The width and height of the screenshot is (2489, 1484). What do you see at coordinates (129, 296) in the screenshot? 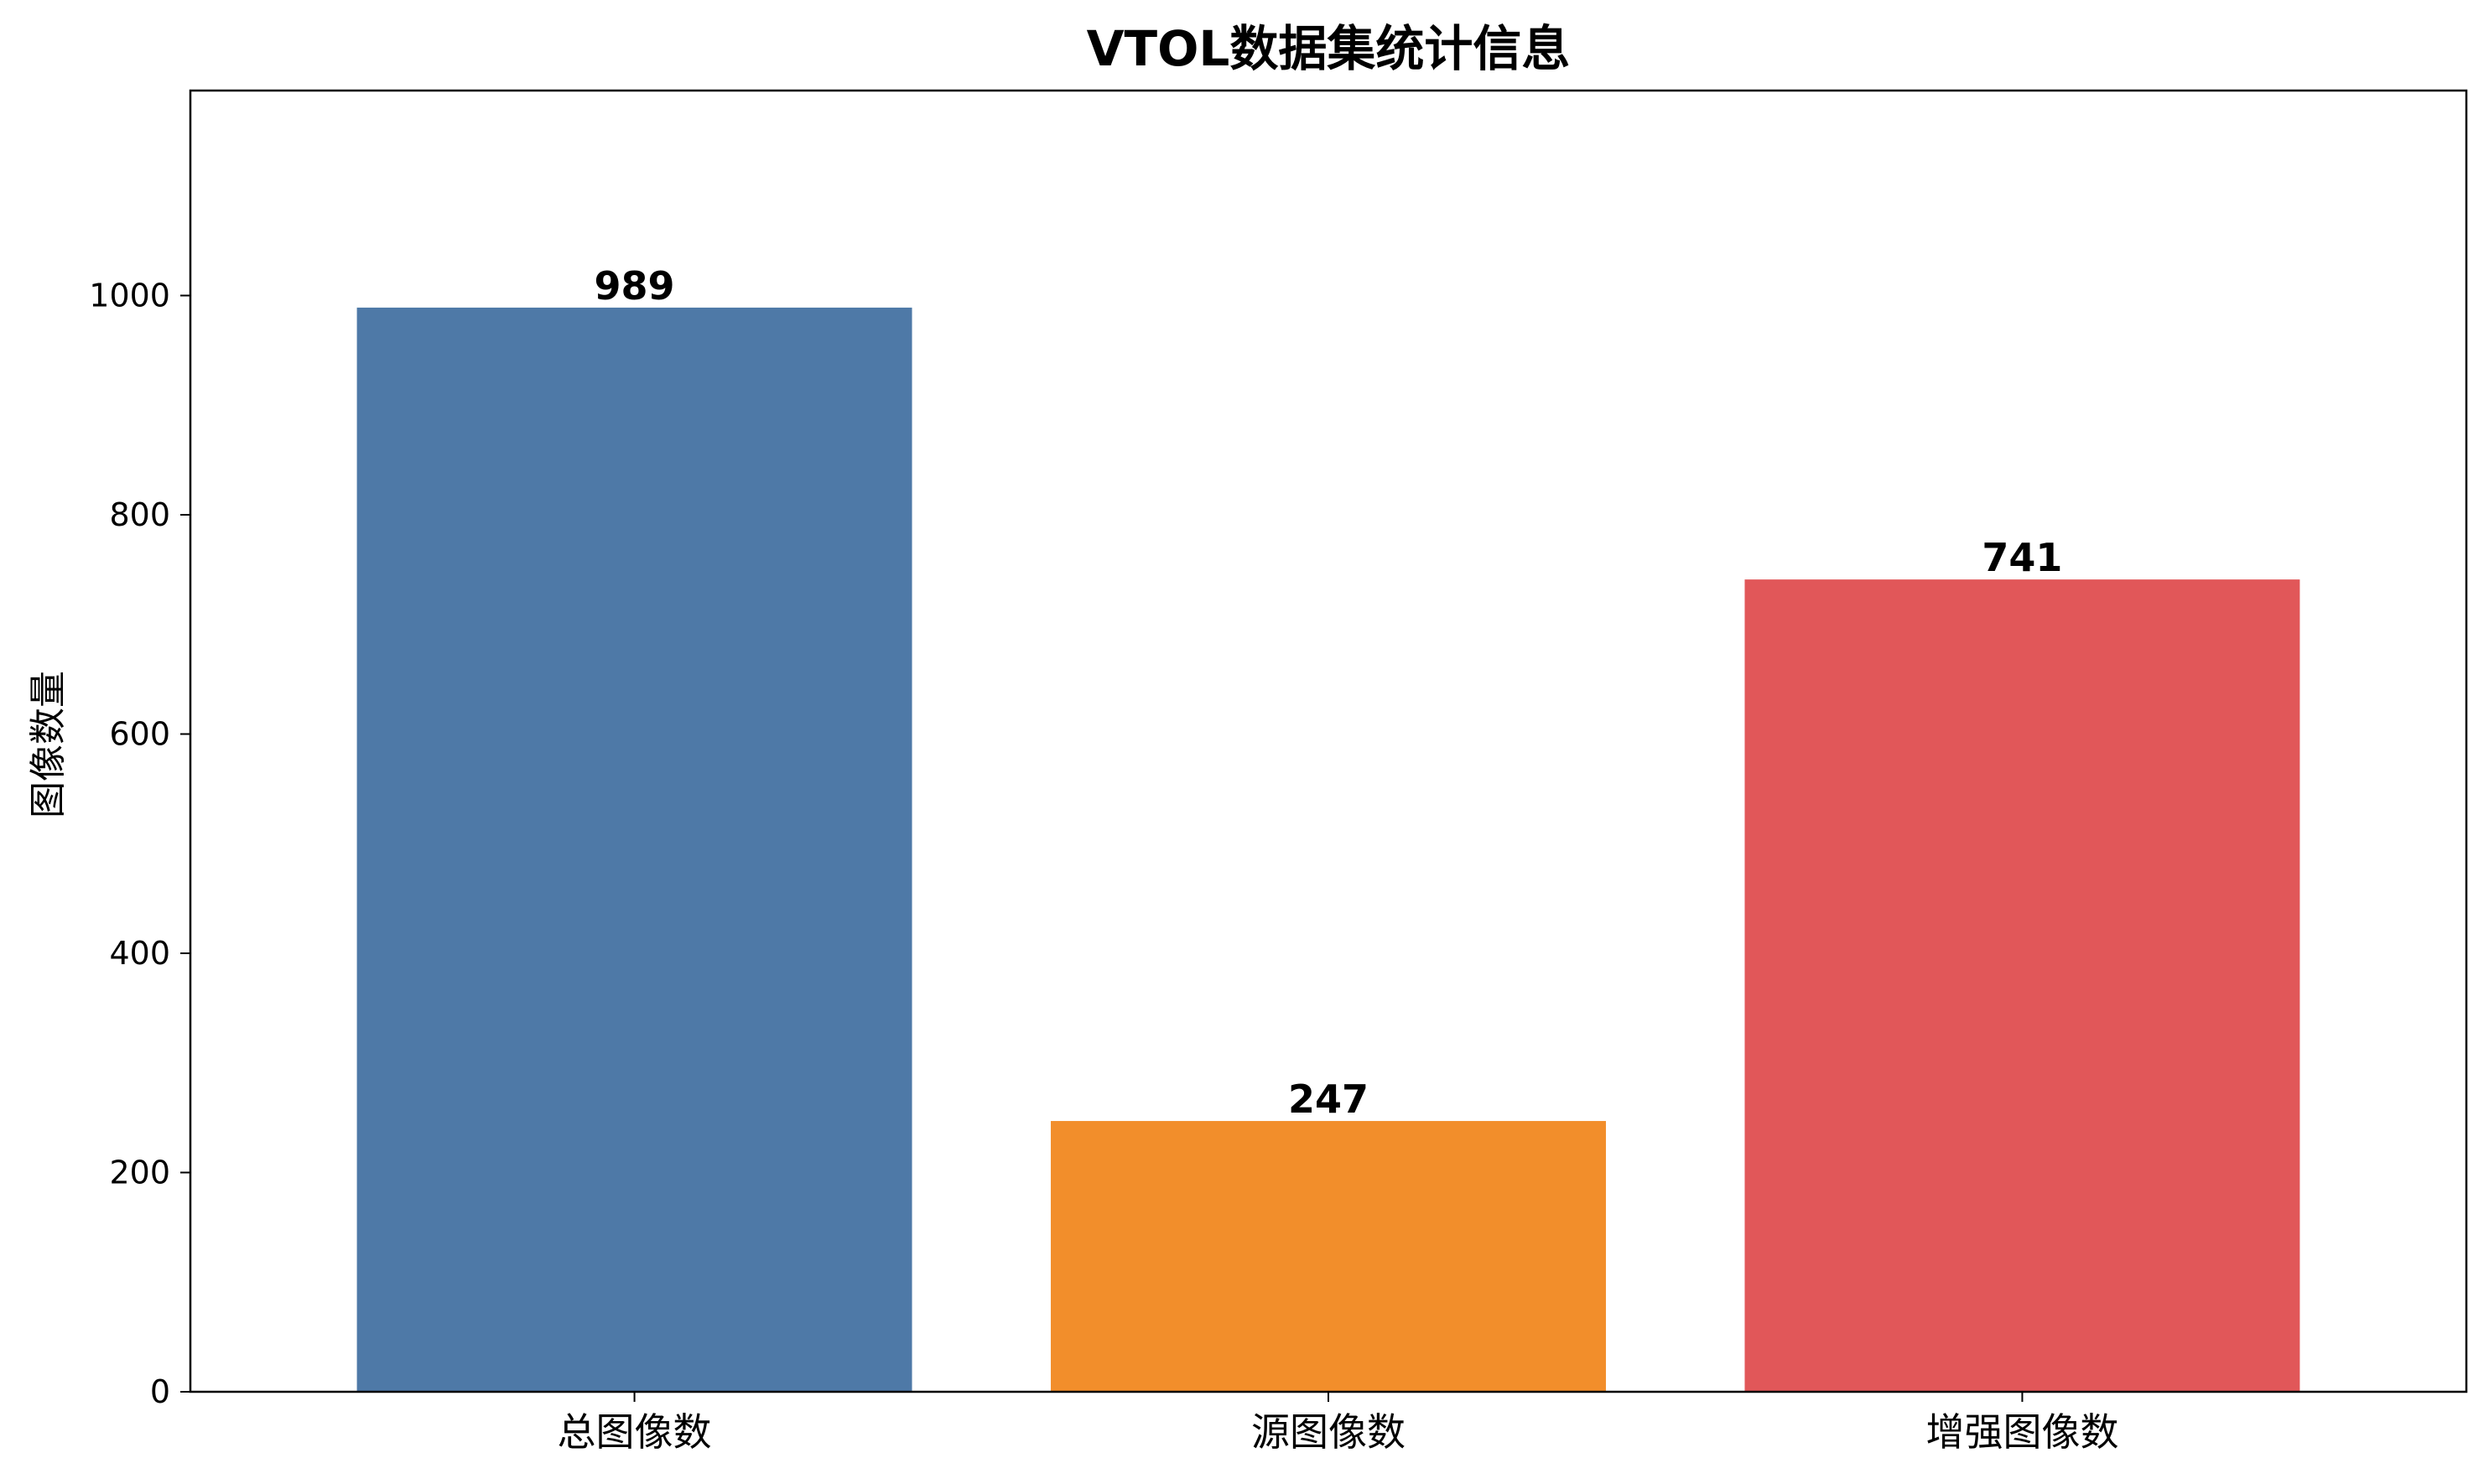
I see `y-tick-label: 1000` at bounding box center [129, 296].